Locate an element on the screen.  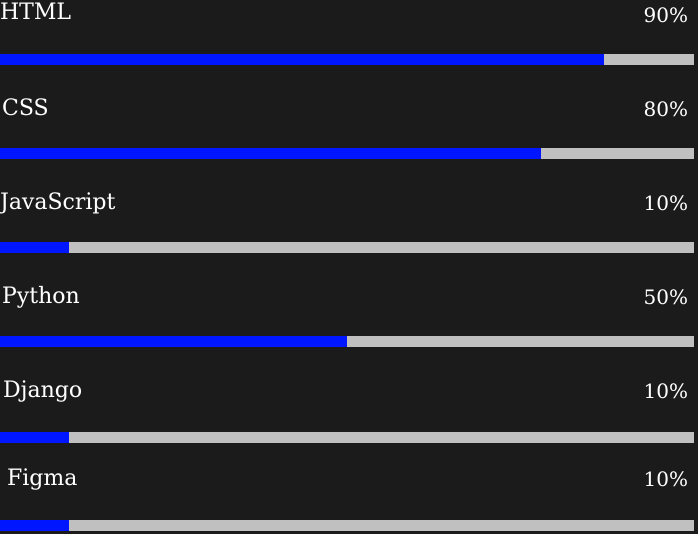
skill-html: HTML 90% is located at coordinates (347, 32).